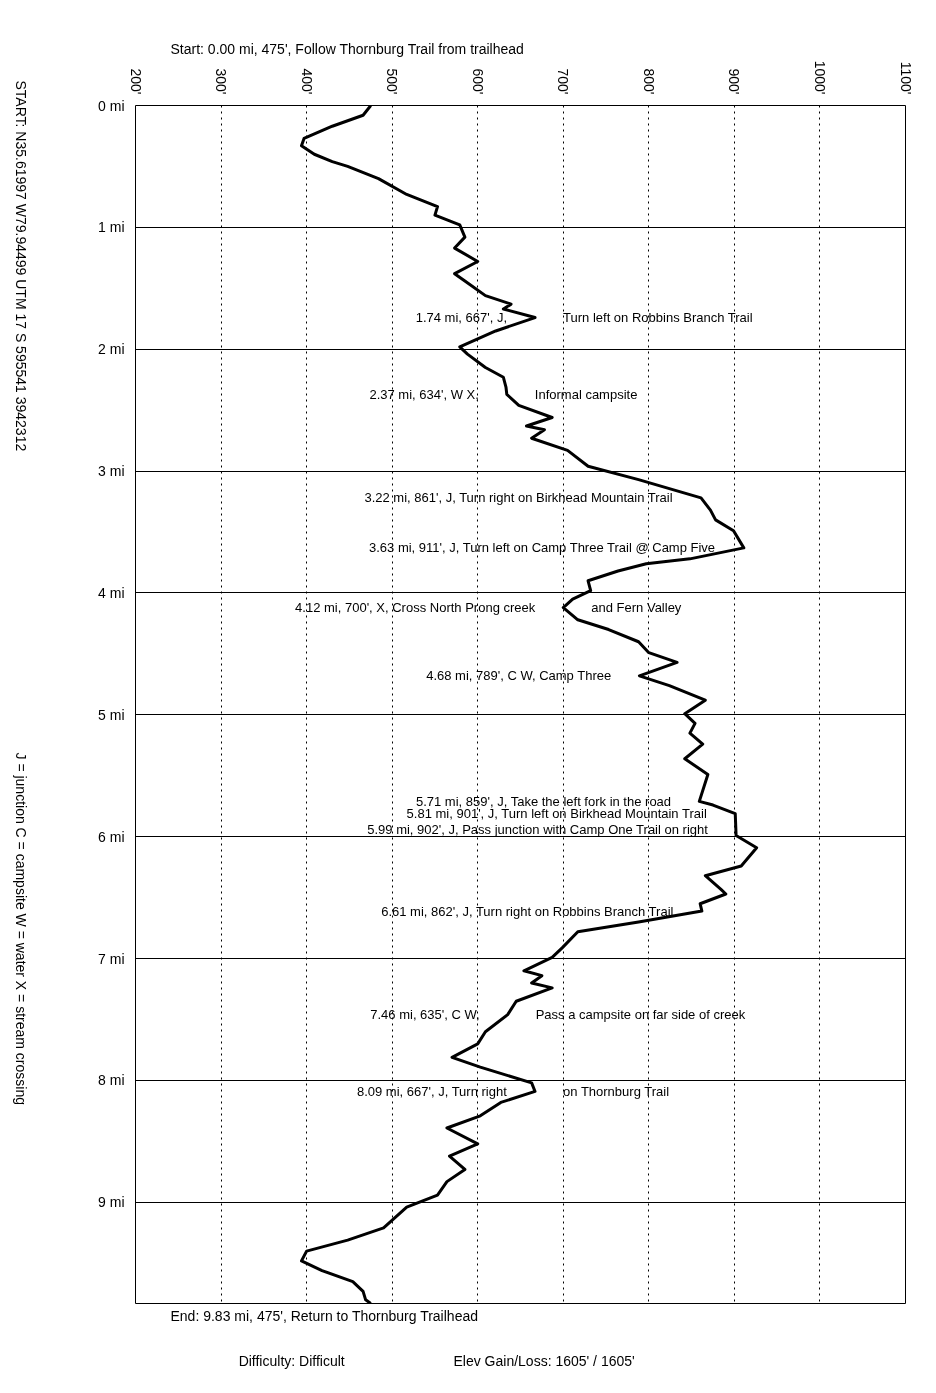 The height and width of the screenshot is (1393, 936). What do you see at coordinates (415, 608) in the screenshot?
I see `annotation: 4.12 mi, 700', X, Cross North Prong creek` at bounding box center [415, 608].